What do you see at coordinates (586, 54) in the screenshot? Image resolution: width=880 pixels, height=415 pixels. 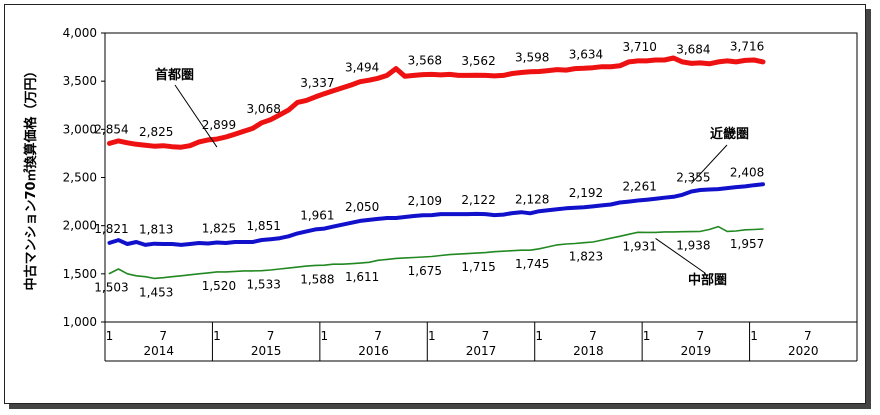 I see `data-label: 3,634` at bounding box center [586, 54].